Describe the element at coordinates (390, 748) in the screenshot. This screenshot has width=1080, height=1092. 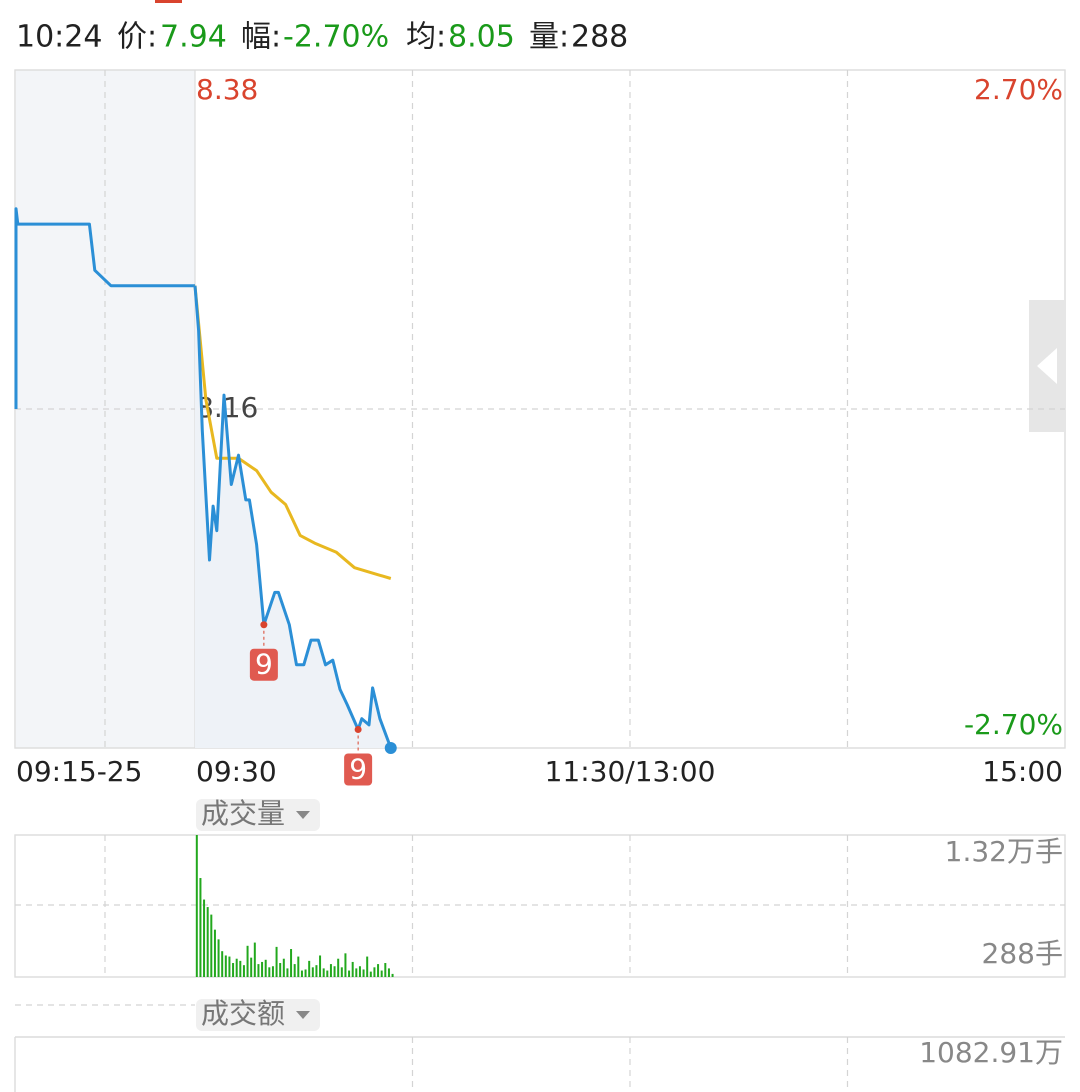
I see `last-point` at that location.